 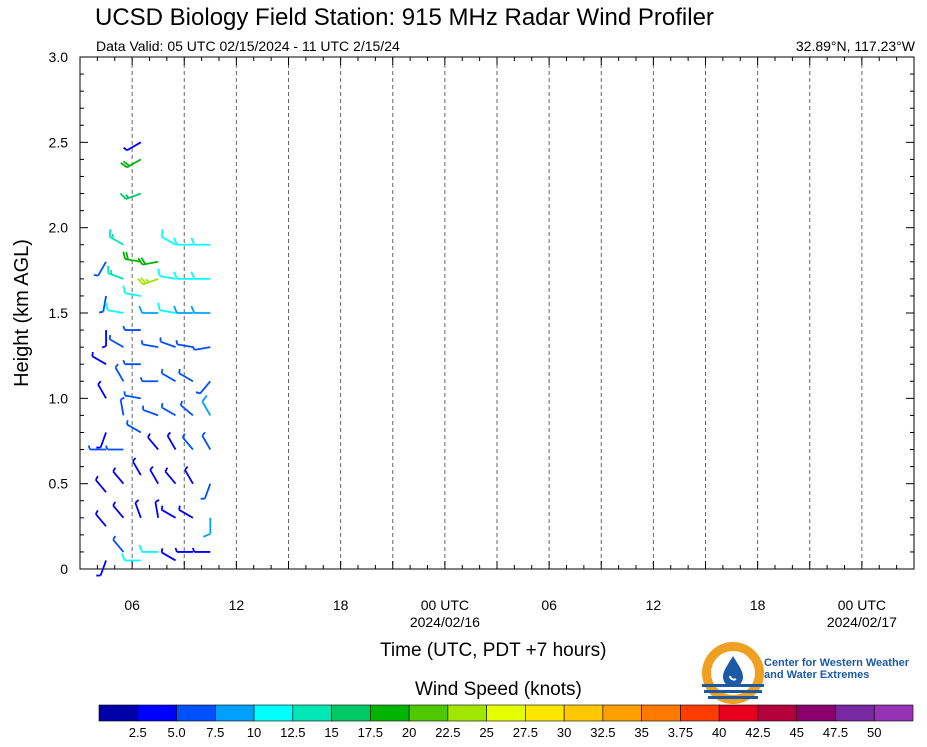 I want to click on colorbar-title: Wind Speed (knots), so click(x=498, y=689).